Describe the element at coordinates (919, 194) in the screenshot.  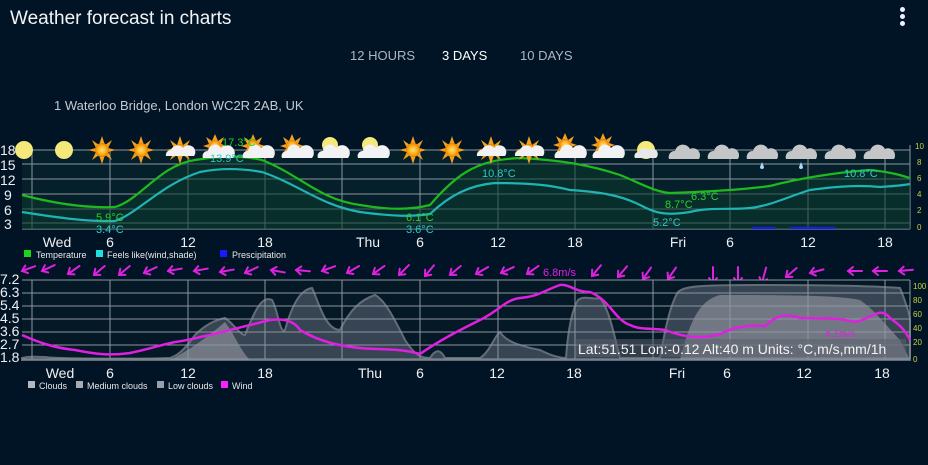
I see `svg-text: 4` at that location.